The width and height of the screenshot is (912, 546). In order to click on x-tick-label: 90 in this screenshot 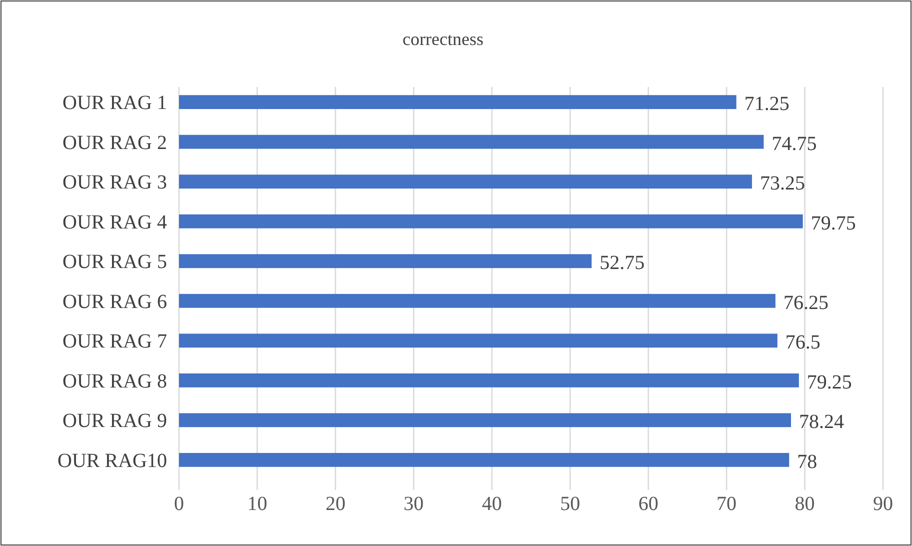, I will do `click(883, 504)`.